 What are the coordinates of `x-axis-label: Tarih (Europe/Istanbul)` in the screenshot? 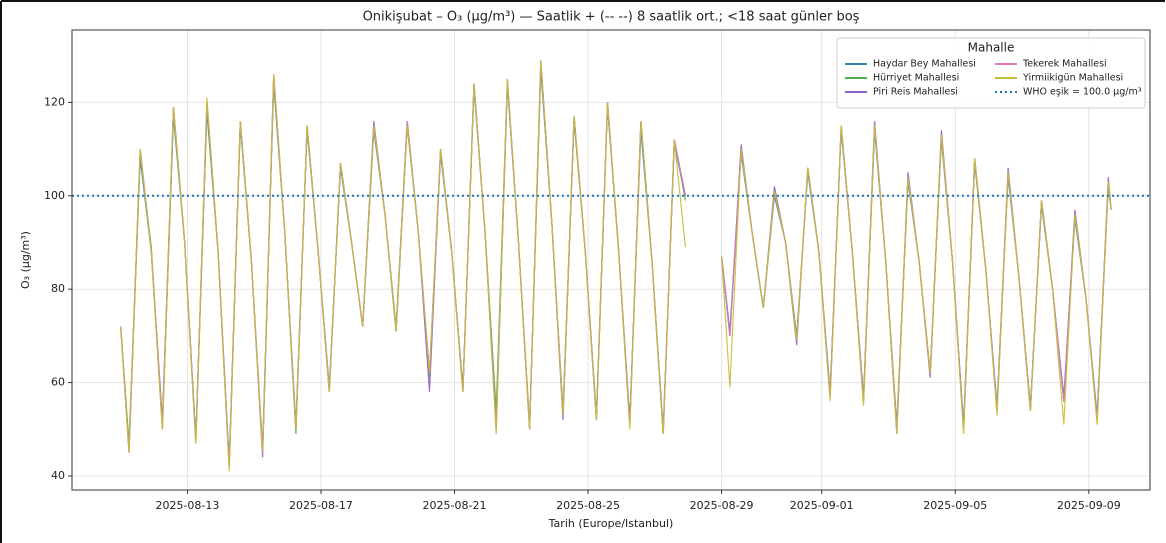 It's located at (611, 523).